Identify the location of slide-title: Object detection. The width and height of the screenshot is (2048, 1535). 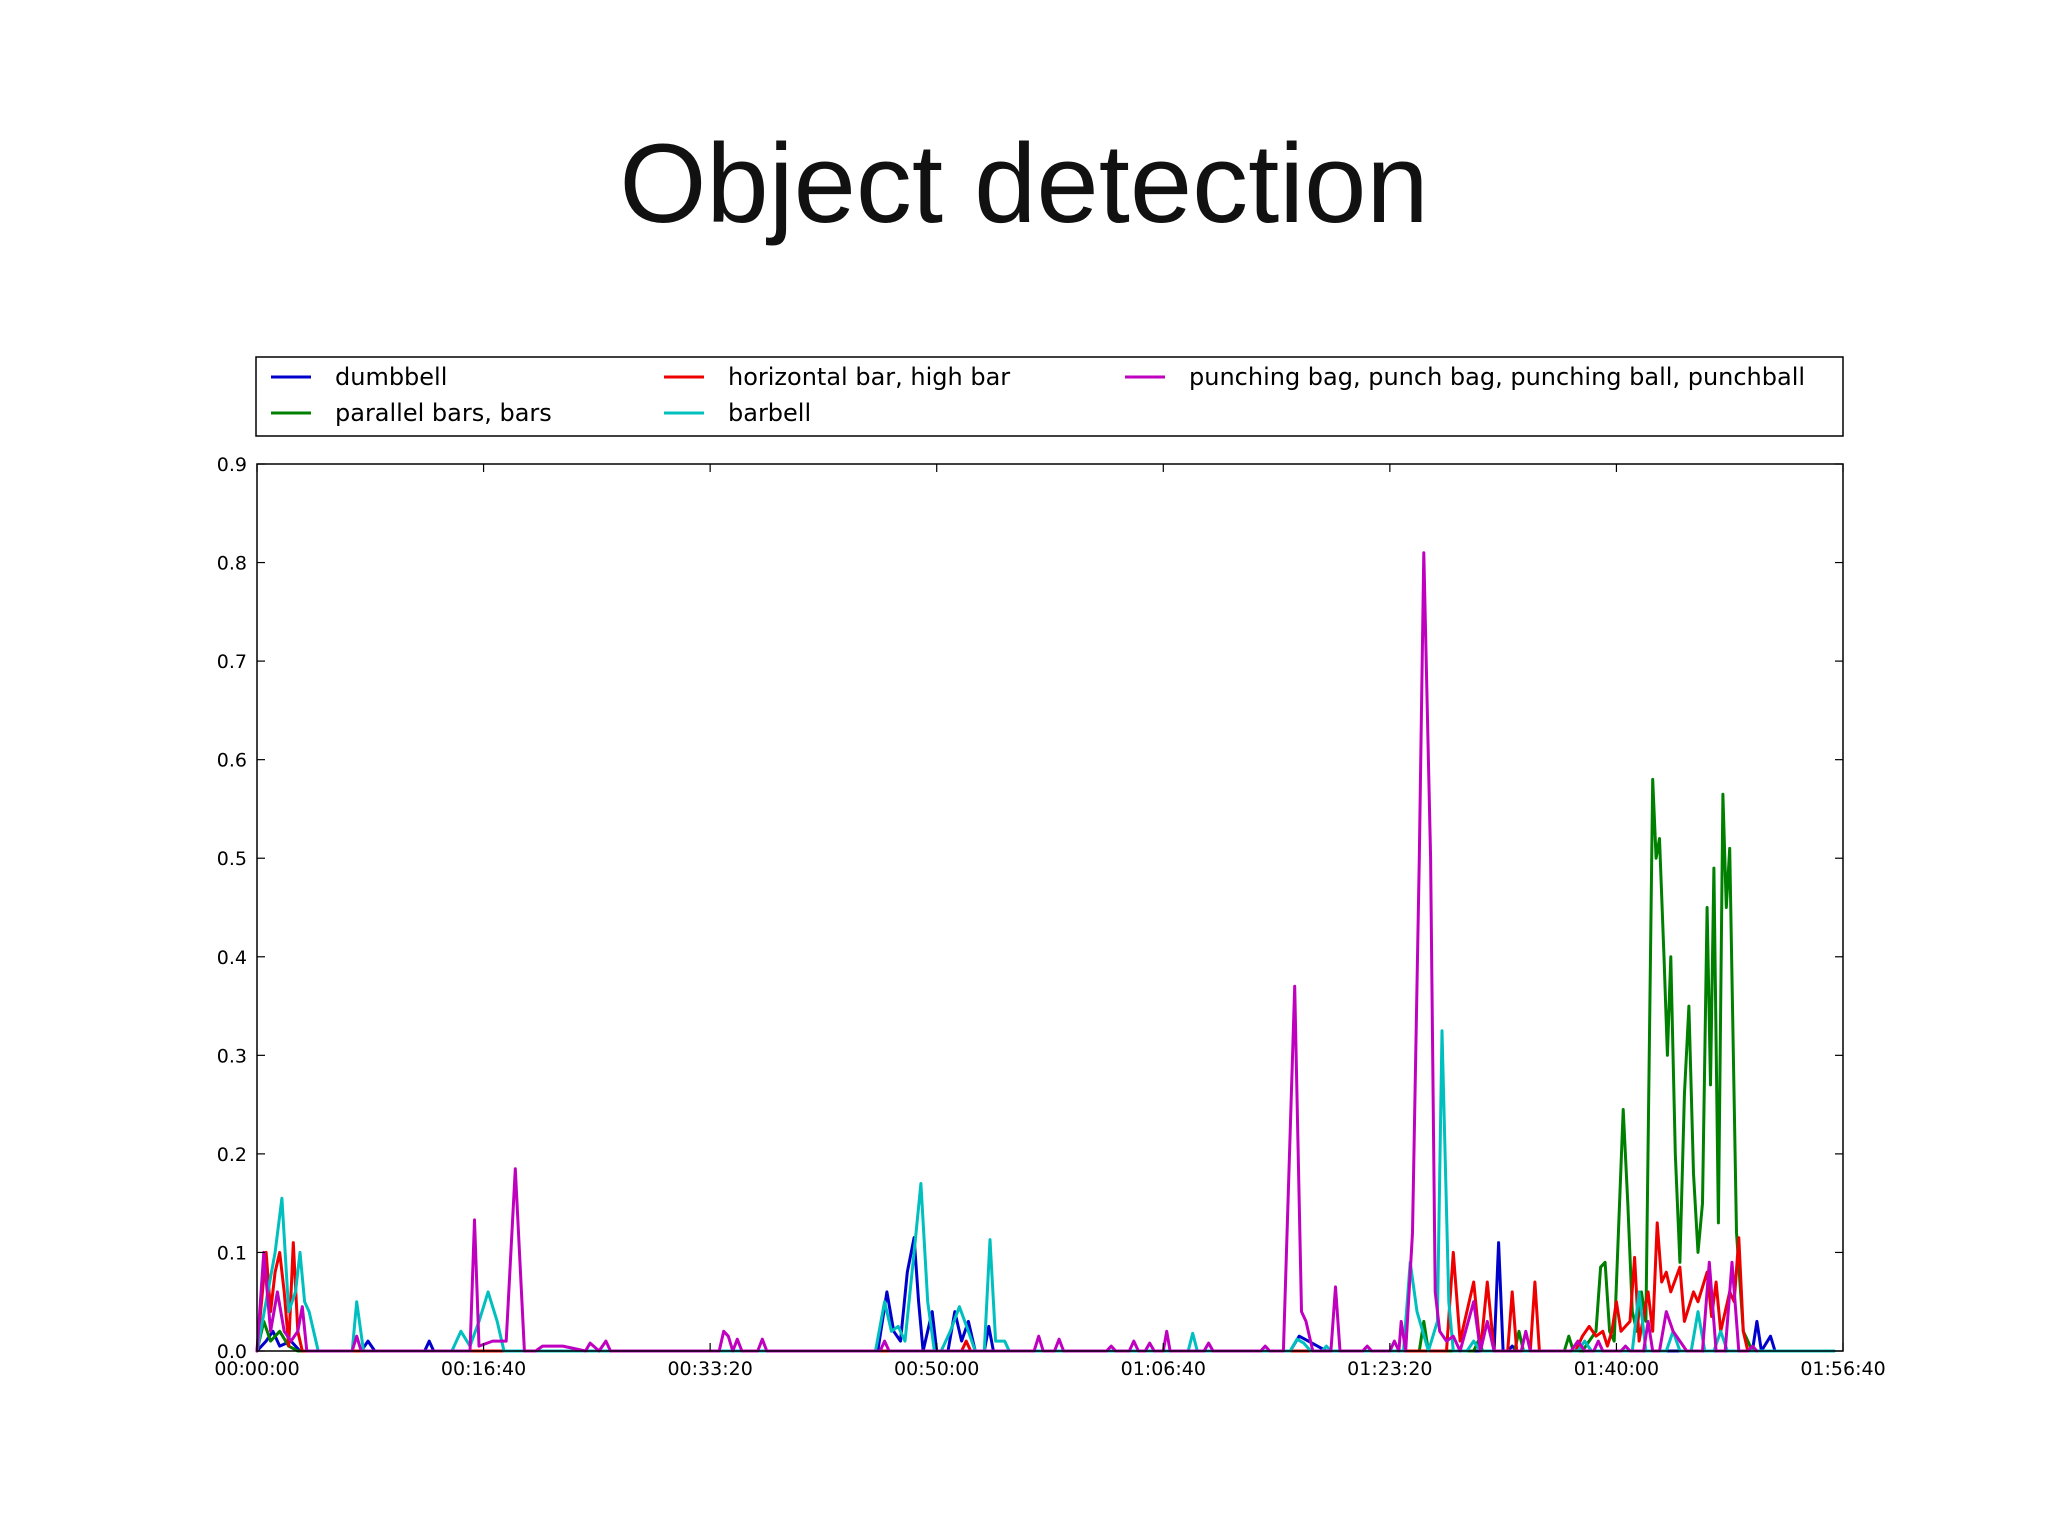
(1024, 183).